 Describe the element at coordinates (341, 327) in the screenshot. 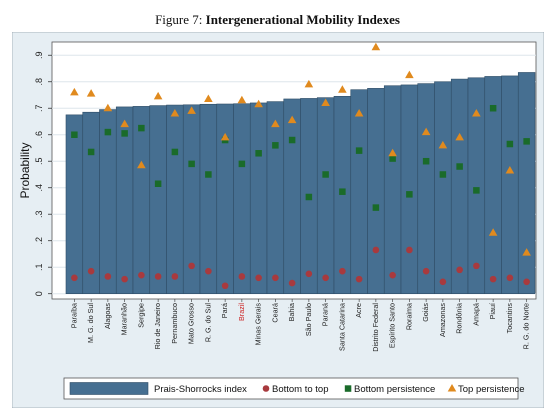

I see `x-tick-label: Santa Catarina` at that location.